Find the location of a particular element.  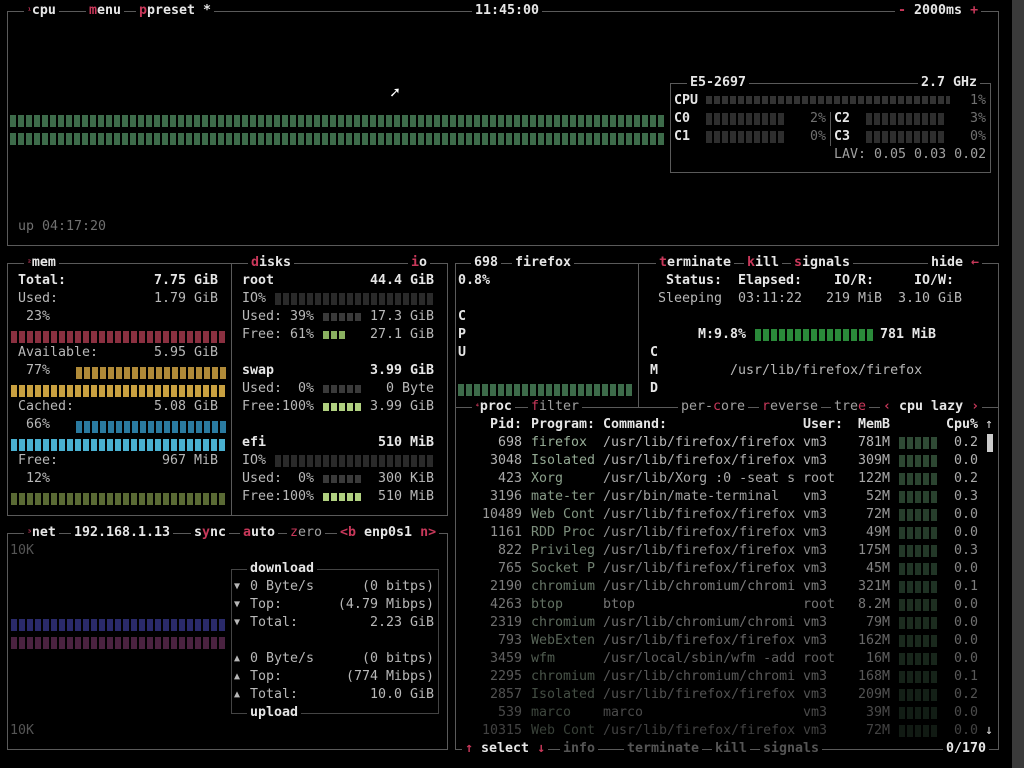

process-program: Web Cont is located at coordinates (563, 514).